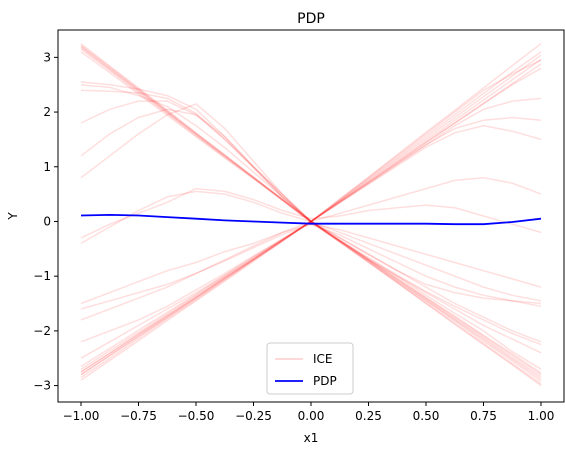 The image size is (565, 455). Describe the element at coordinates (138, 416) in the screenshot. I see `x-tick-label: −0.75` at that location.